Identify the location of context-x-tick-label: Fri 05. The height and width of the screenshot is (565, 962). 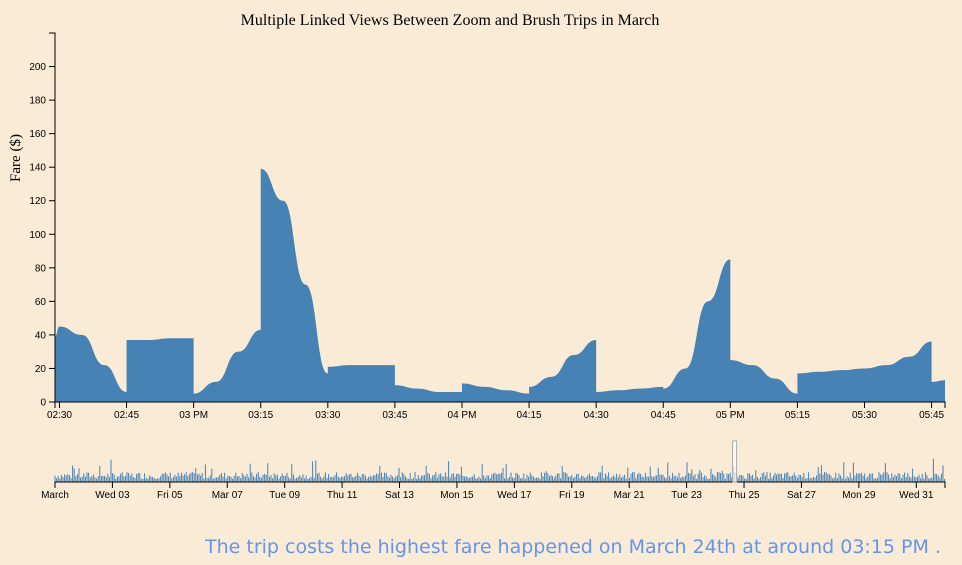
(170, 495).